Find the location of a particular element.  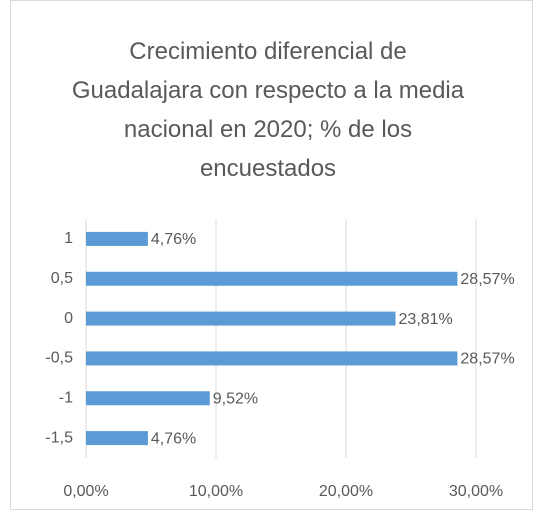

x-tick-label: 10,00% is located at coordinates (216, 491).